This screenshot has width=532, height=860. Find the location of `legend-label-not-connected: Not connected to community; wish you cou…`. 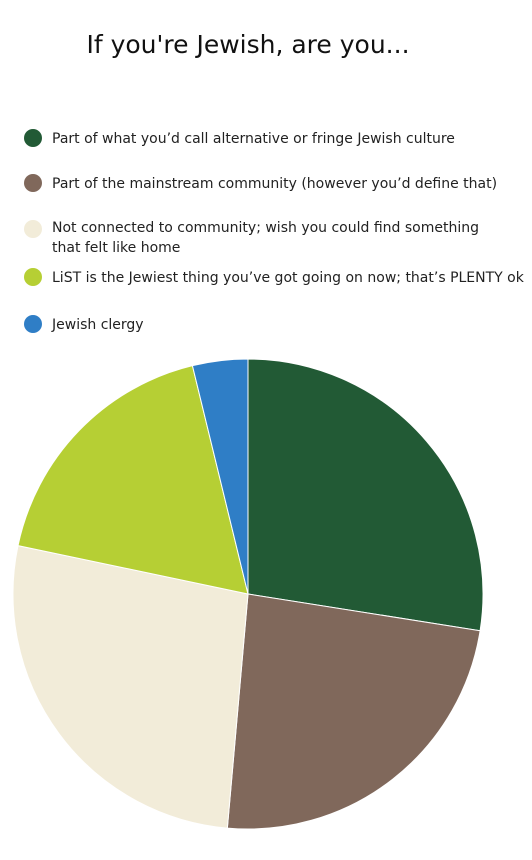

legend-label-not-connected: Not connected to community; wish you cou… is located at coordinates (265, 238).